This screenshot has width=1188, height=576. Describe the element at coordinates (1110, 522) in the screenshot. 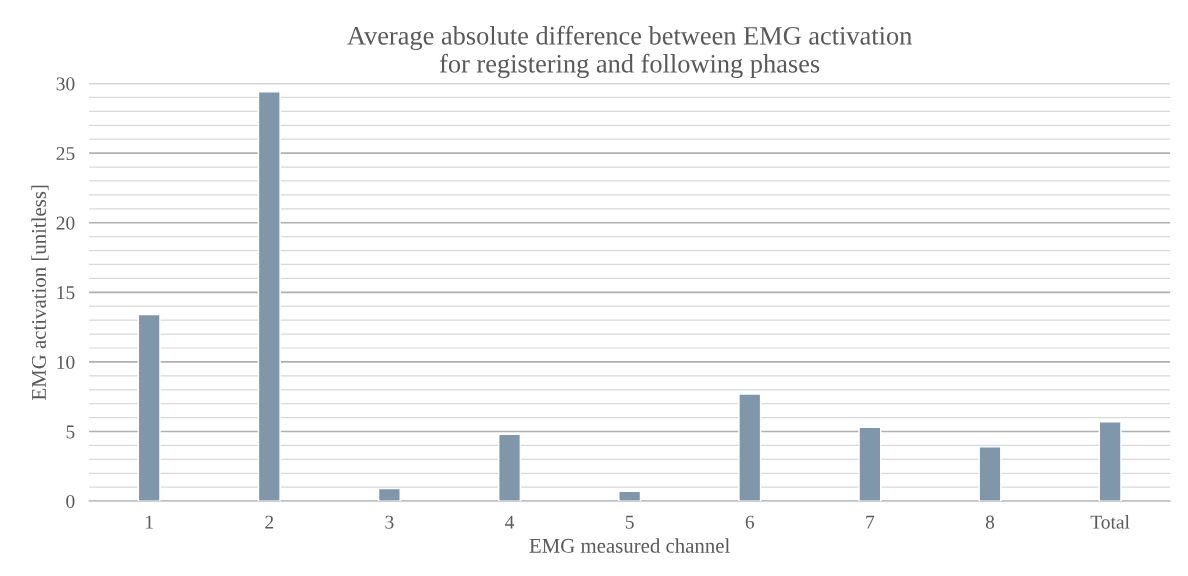

I see `x-tick-label: Total` at that location.